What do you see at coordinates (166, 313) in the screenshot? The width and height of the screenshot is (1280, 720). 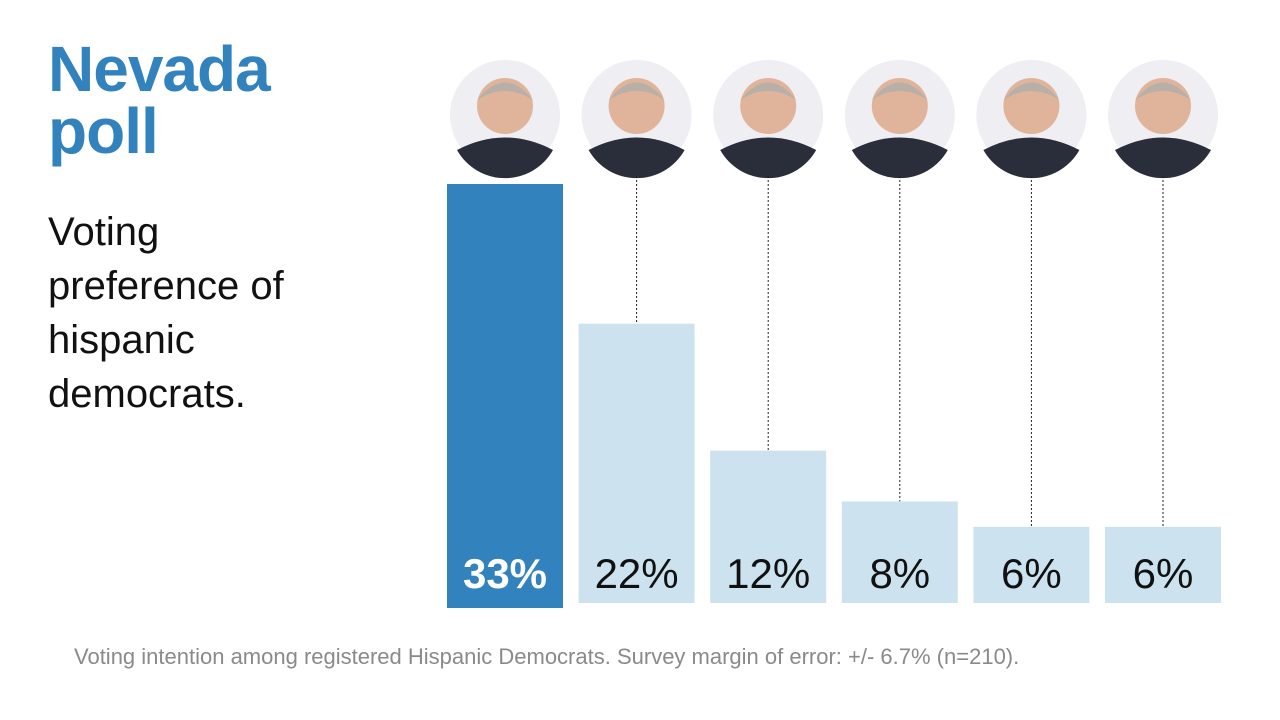 I see `subtitle: Voting preference of hispanic democrats.` at bounding box center [166, 313].